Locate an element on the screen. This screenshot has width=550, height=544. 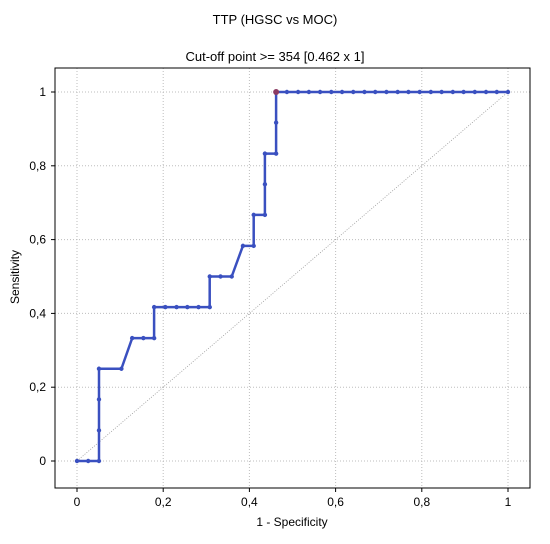
y-tick-label: 0 is located at coordinates (42, 461).